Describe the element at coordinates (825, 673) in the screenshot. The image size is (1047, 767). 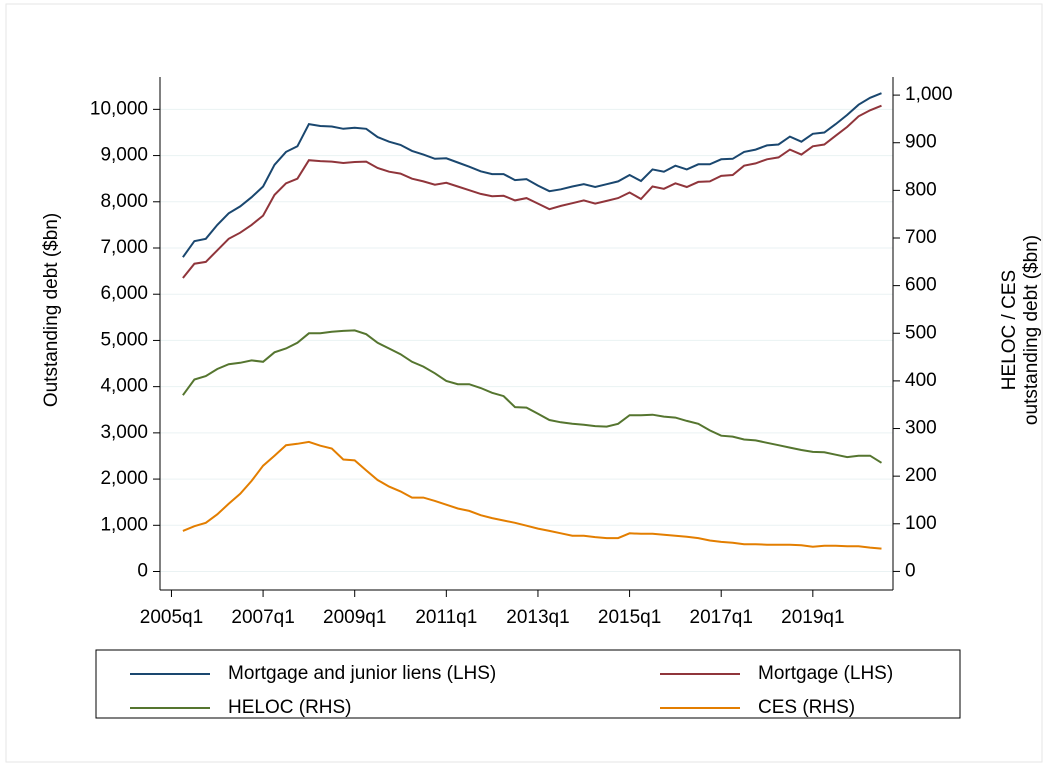
I see `legend-label: Mortgage (LHS)` at that location.